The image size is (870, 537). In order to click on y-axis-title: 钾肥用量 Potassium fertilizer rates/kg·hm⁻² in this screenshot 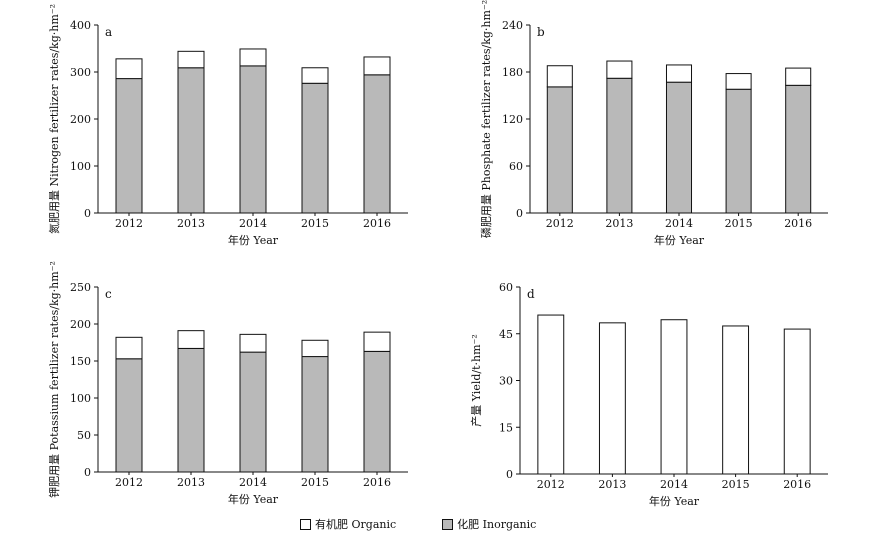, I will do `click(54, 379)`.